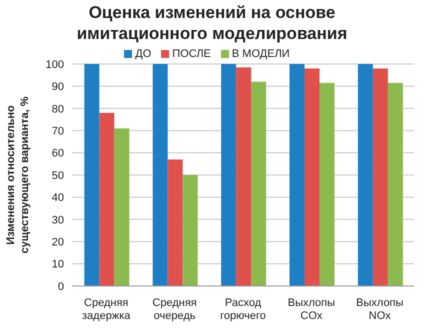 The height and width of the screenshot is (331, 424). What do you see at coordinates (58, 132) in the screenshot?
I see `y-tick-label: 70` at bounding box center [58, 132].